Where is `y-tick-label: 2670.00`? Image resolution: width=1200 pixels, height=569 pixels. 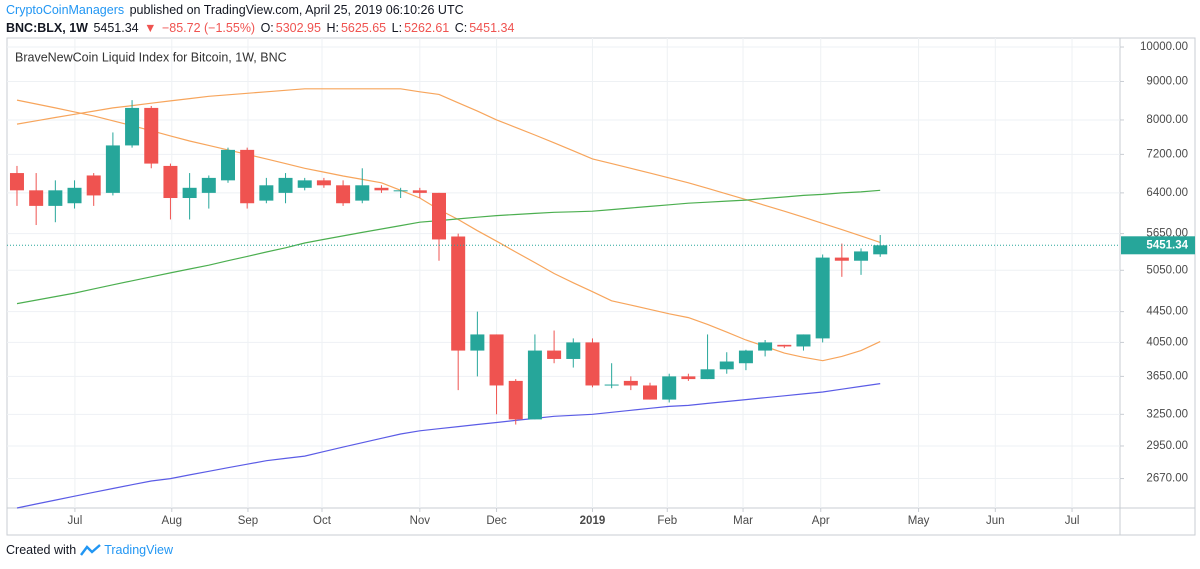 y-tick-label: 2670.00 is located at coordinates (1167, 479).